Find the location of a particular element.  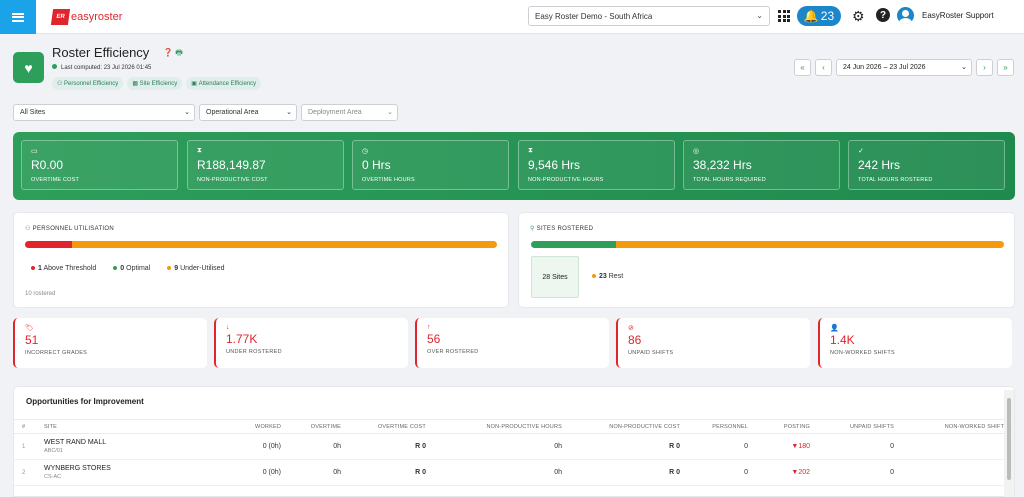

rest-label: Rest is located at coordinates (616, 276).